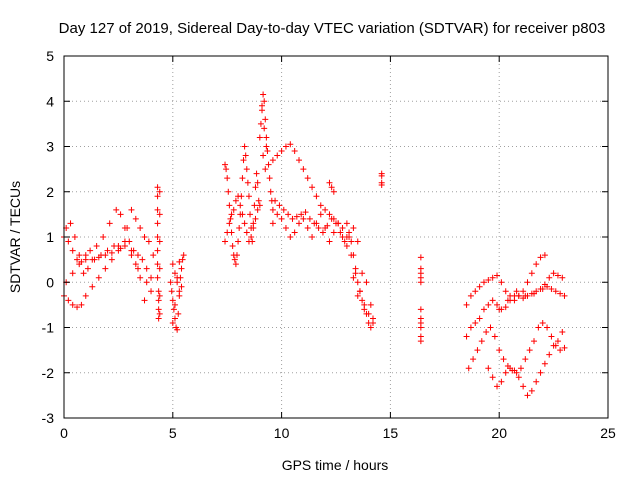  I want to click on series-arc-c, so click(110, 241).